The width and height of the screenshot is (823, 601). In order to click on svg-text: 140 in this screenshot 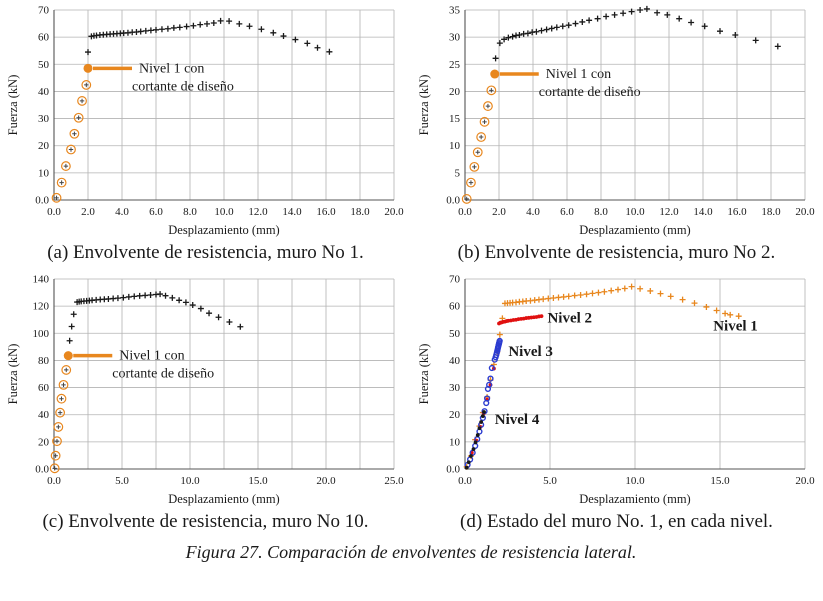, I will do `click(40, 280)`.